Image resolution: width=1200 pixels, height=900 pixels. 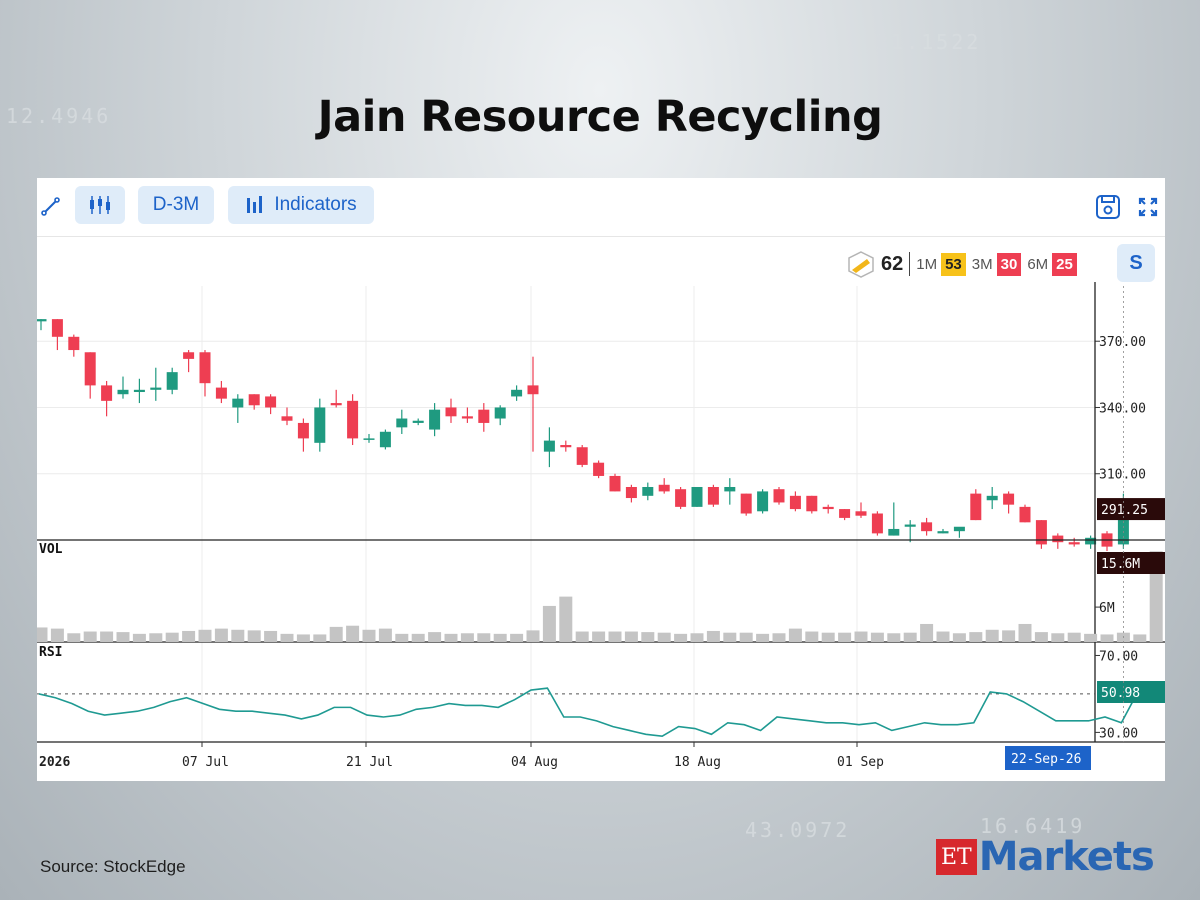 I want to click on x-tick-label: 2026, so click(x=54, y=762).